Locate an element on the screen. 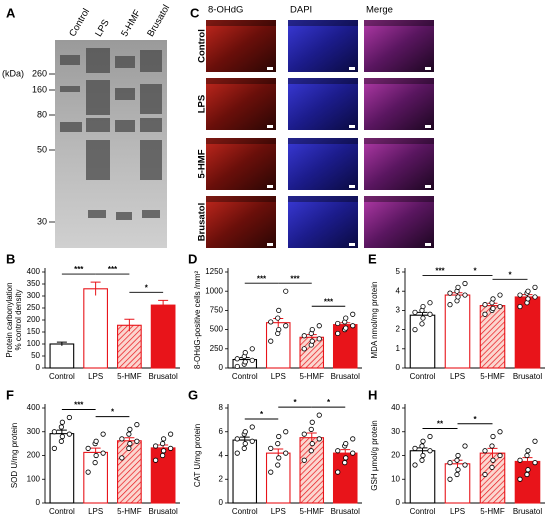 This screenshot has height=528, width=550. y-tick-label: 100 is located at coordinates (34, 343).